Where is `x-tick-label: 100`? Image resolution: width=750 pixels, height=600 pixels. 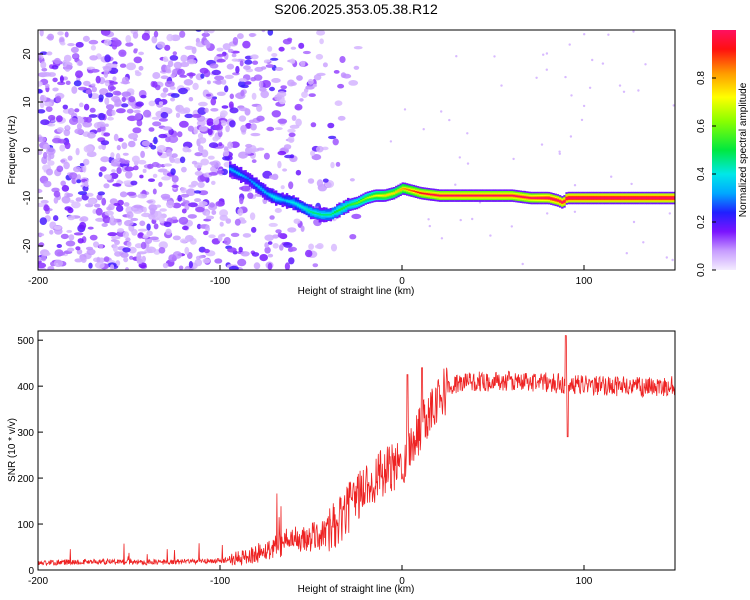 x-tick-label: 100 is located at coordinates (584, 281).